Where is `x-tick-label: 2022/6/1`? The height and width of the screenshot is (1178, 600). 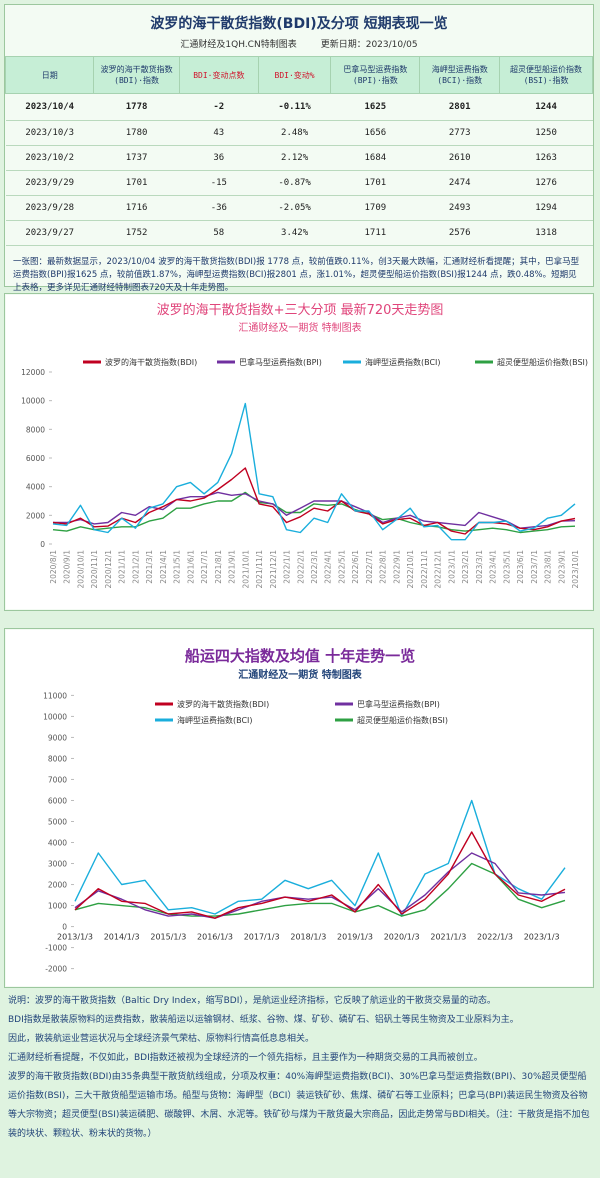 x-tick-label: 2022/6/1 is located at coordinates (355, 567).